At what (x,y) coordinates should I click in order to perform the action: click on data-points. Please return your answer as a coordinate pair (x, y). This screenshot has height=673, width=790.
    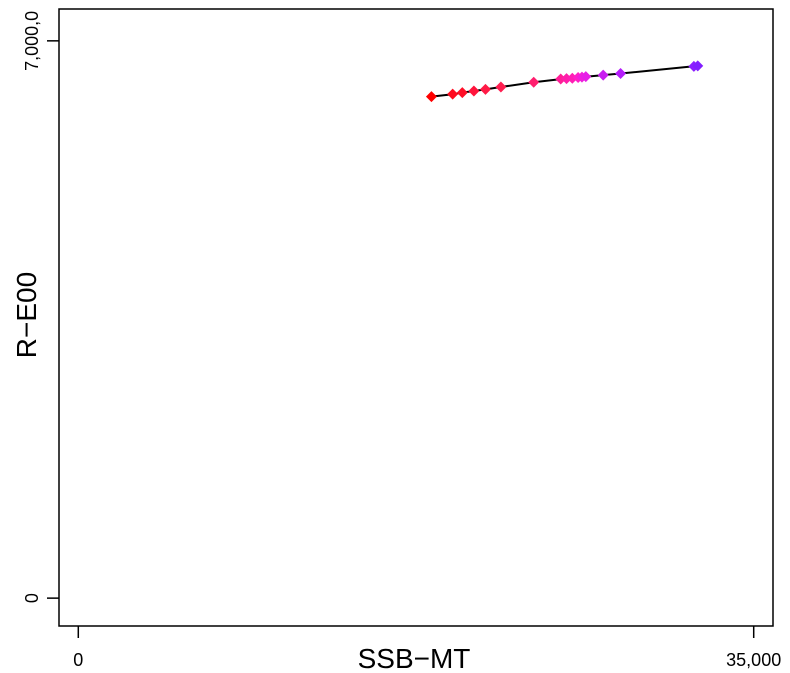
    Looking at the image, I should click on (564, 81).